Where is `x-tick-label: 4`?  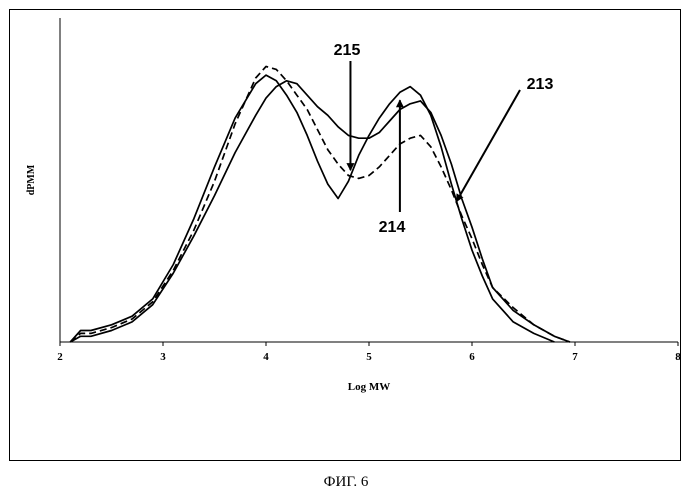 x-tick-label: 4 is located at coordinates (266, 357).